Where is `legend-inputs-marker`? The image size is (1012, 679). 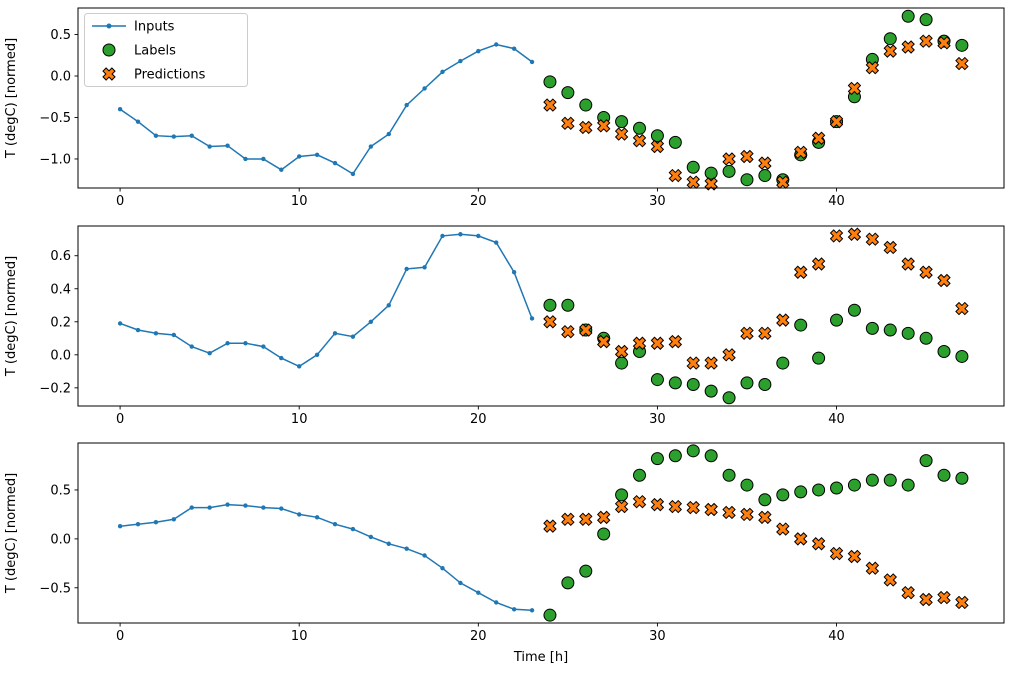 legend-inputs-marker is located at coordinates (109, 26).